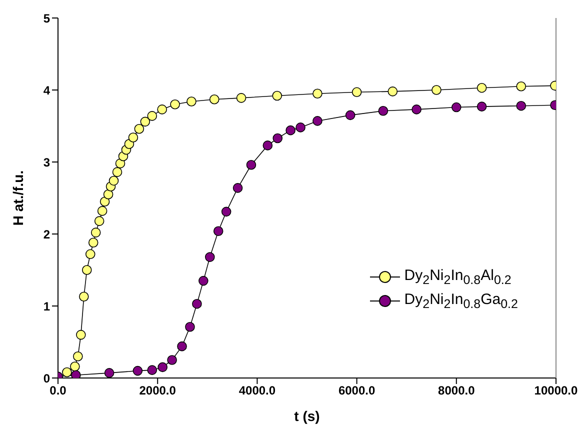  What do you see at coordinates (46, 90) in the screenshot?
I see `y-tick-label: 4` at bounding box center [46, 90].